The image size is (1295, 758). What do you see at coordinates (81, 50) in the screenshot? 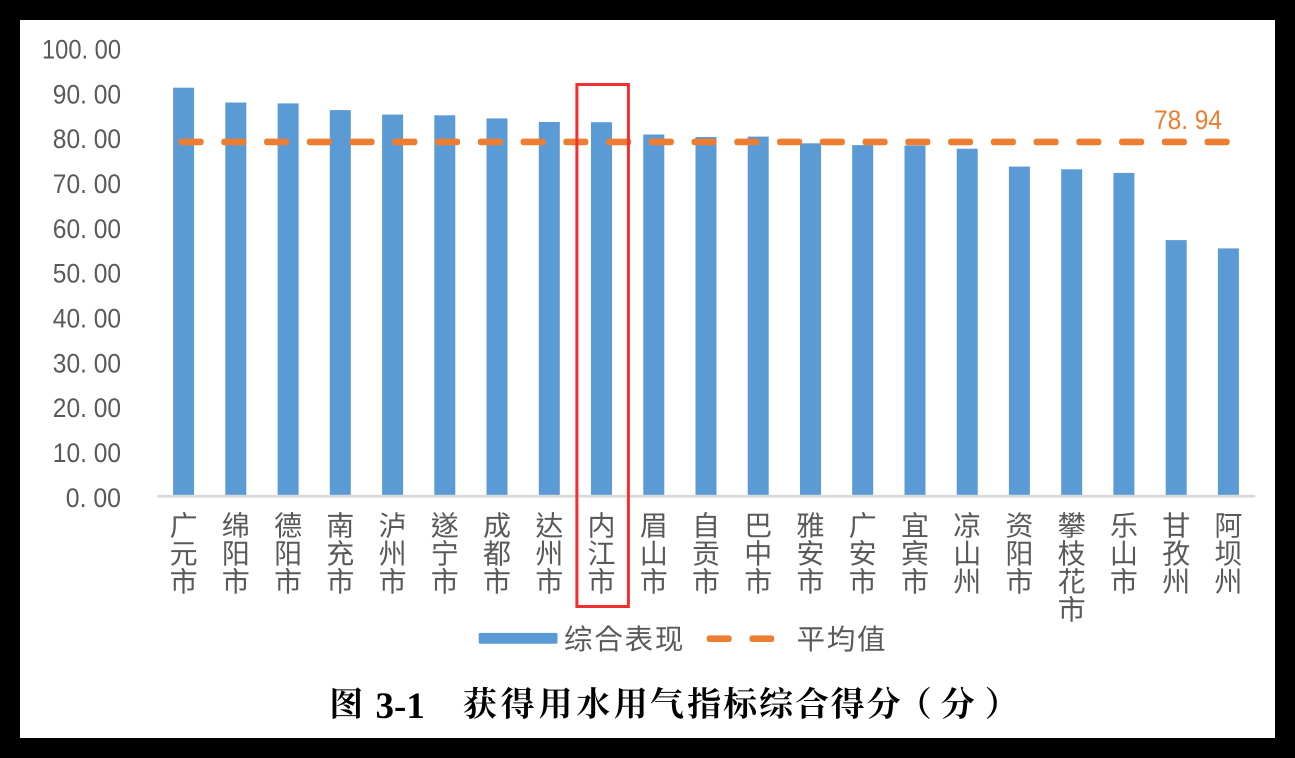
I see `svg-text: 100. 00` at bounding box center [81, 50].